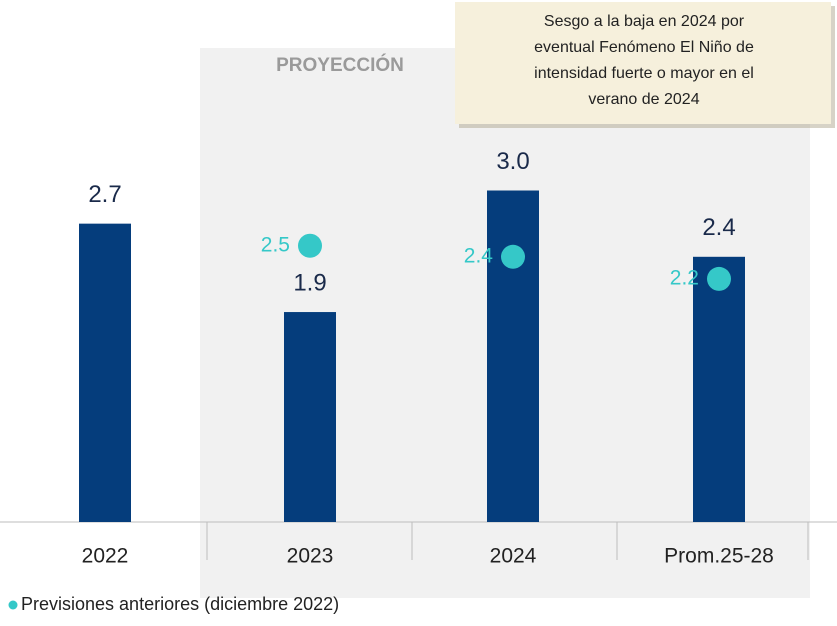 The image size is (837, 626). Describe the element at coordinates (479, 255) in the screenshot. I see `previous-forecast-label: 2.4` at that location.